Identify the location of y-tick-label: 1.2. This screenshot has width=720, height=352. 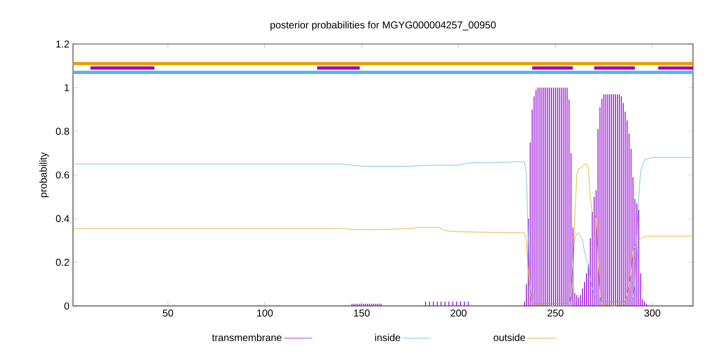
(62, 44).